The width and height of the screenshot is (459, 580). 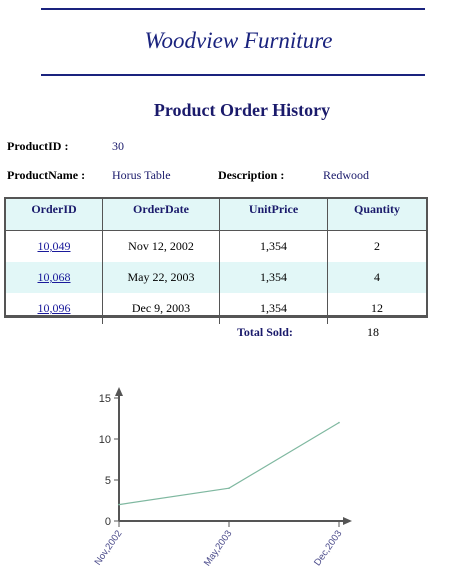 I want to click on table-header-row: OrderID OrderDate UnitPrice Quantity, so click(x=216, y=215).